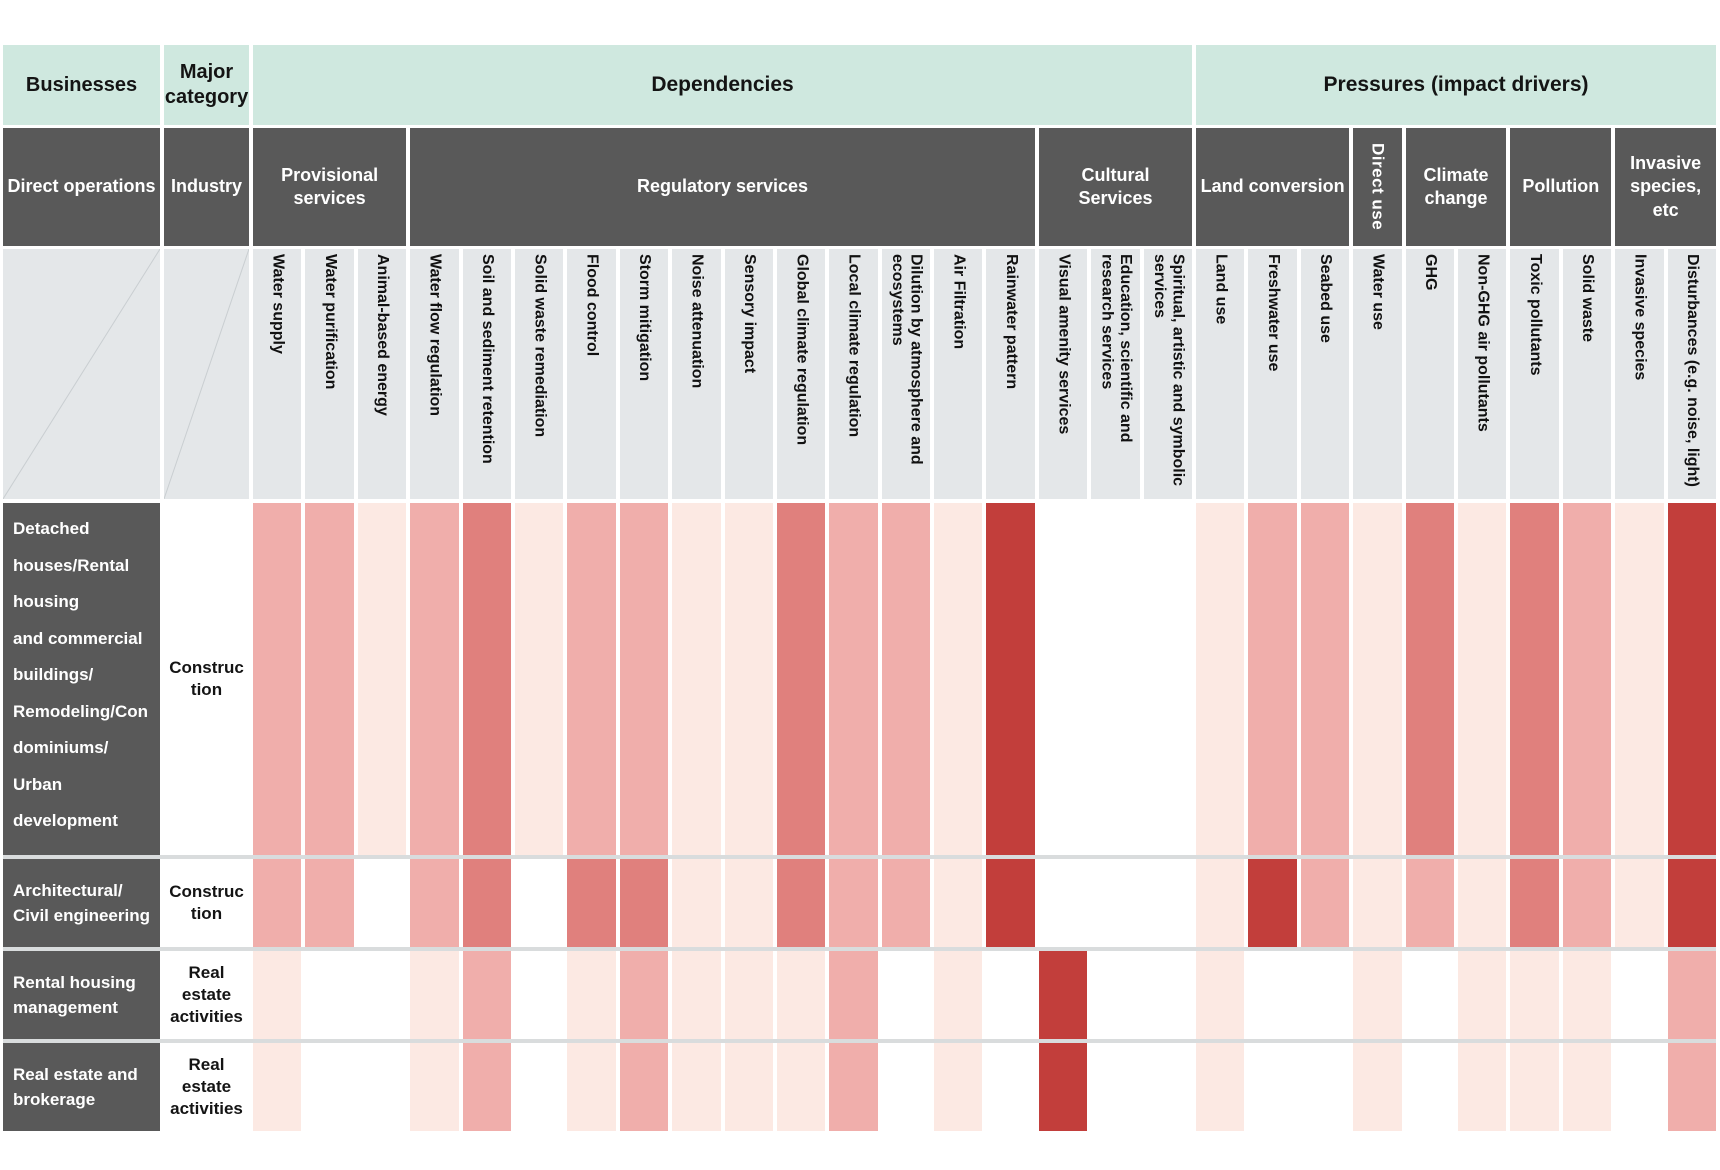 Image resolution: width=1720 pixels, height=1170 pixels. I want to click on group-header: Invasive species, etc, so click(1665, 187).